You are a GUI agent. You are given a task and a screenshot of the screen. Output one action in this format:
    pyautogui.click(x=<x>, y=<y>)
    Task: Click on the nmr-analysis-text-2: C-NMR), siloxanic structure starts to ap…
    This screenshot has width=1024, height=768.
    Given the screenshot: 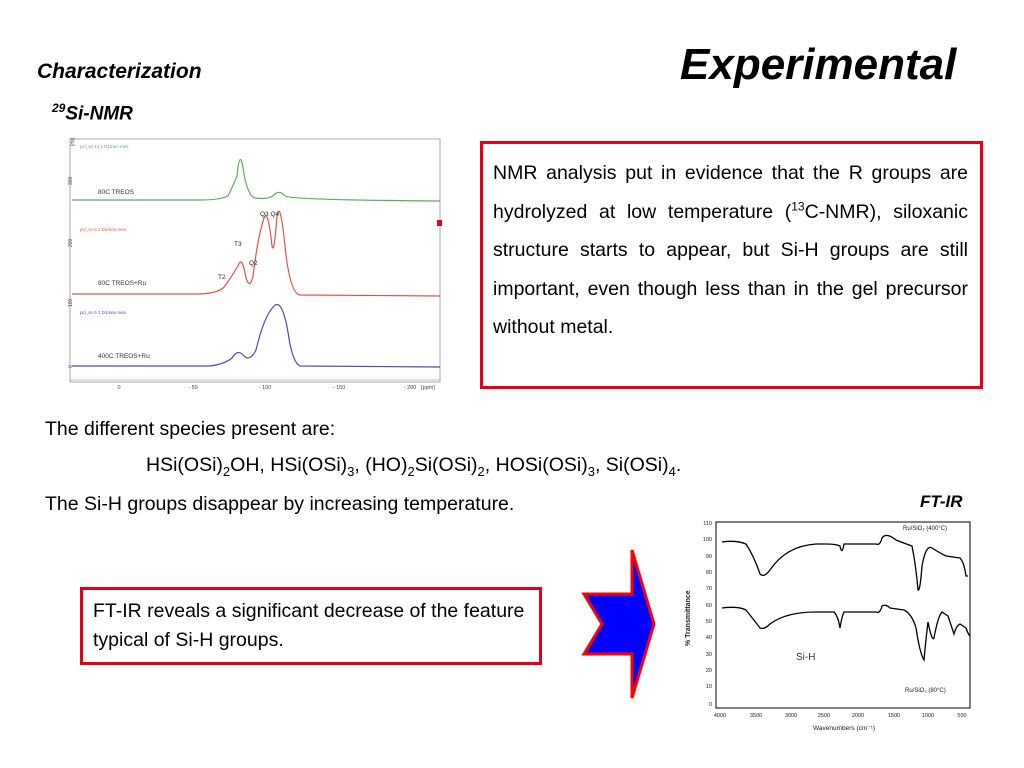 What is the action you would take?
    pyautogui.click(x=730, y=269)
    